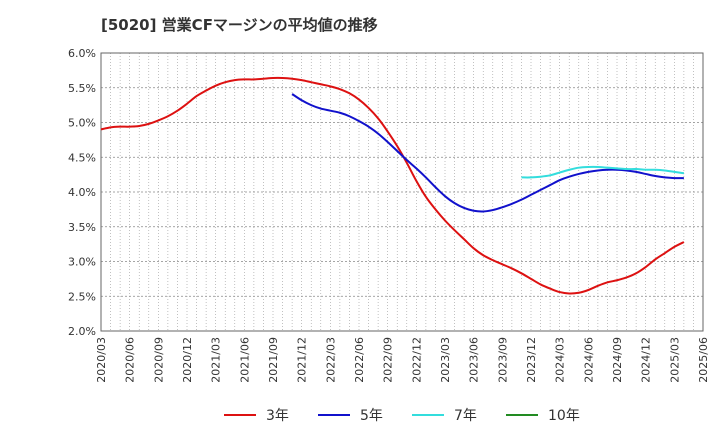  I want to click on x-tick-label: 2022/03, so click(330, 360).